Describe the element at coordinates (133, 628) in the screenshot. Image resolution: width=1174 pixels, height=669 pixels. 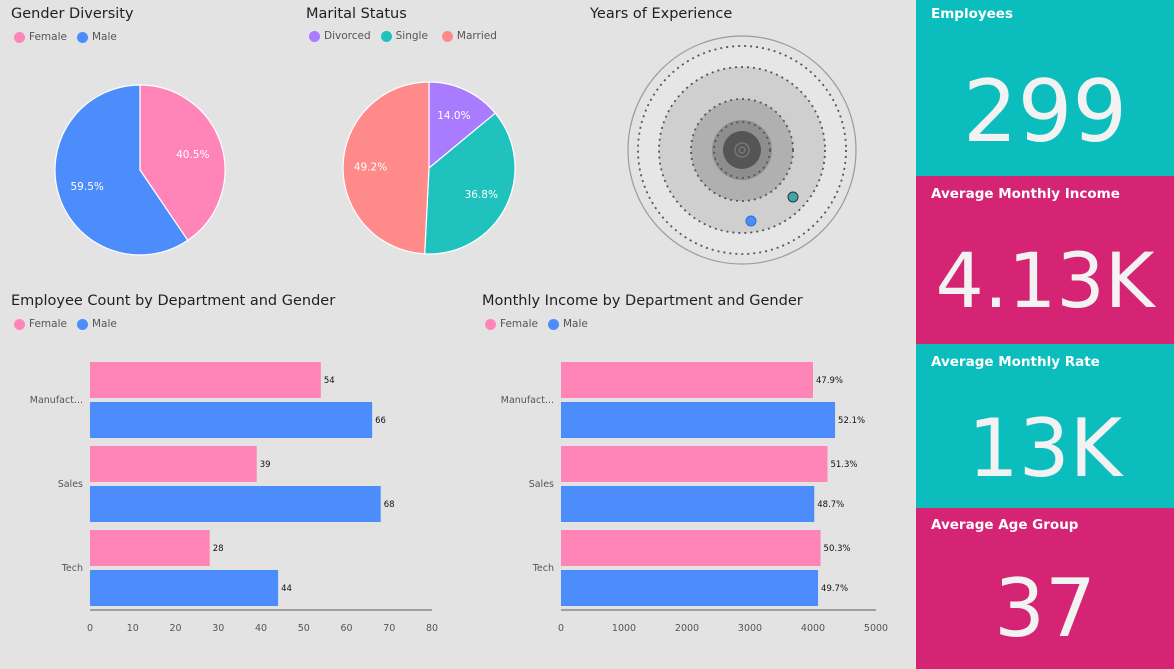
I see `x-tick-label: 10` at that location.